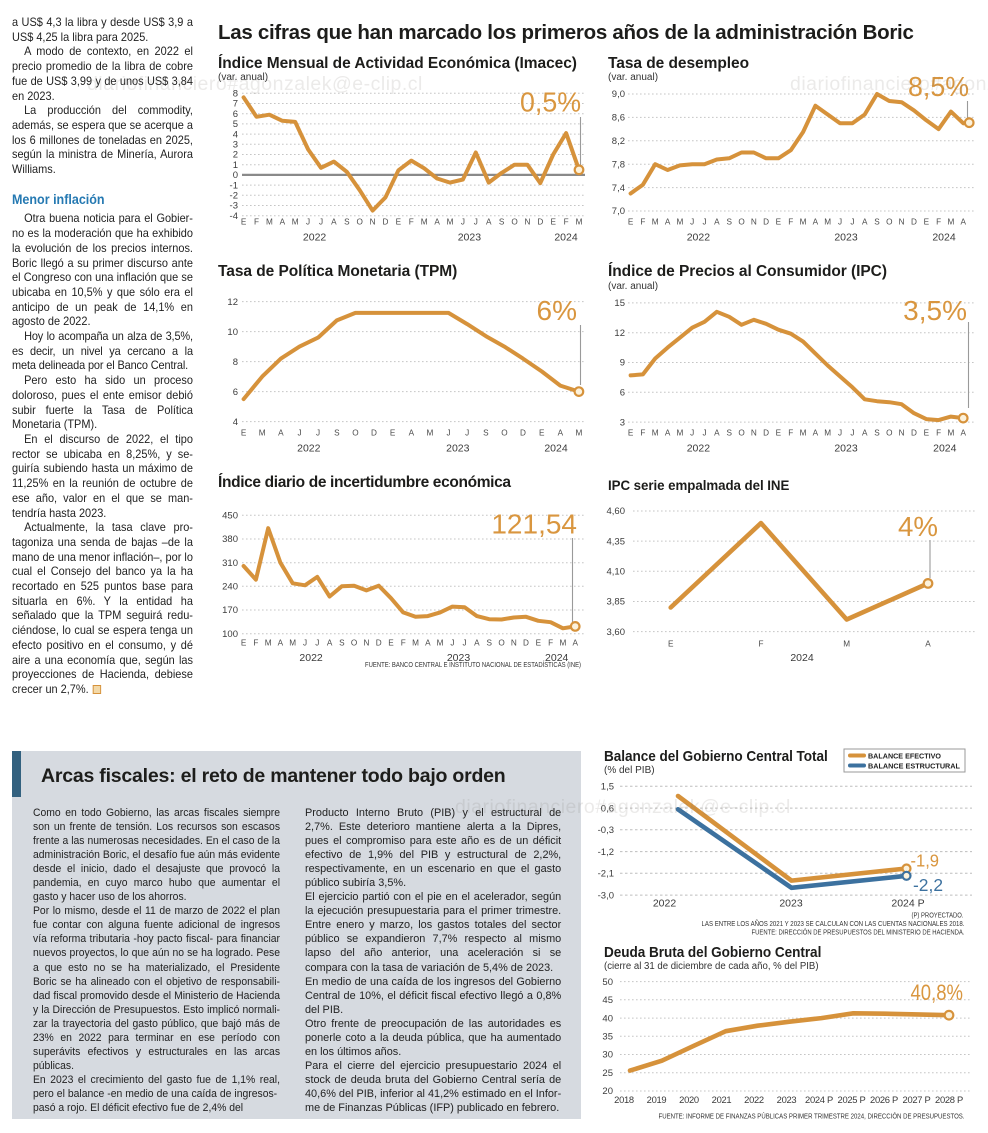  Describe the element at coordinates (607, 1091) in the screenshot. I see `svg-text: 20` at that location.